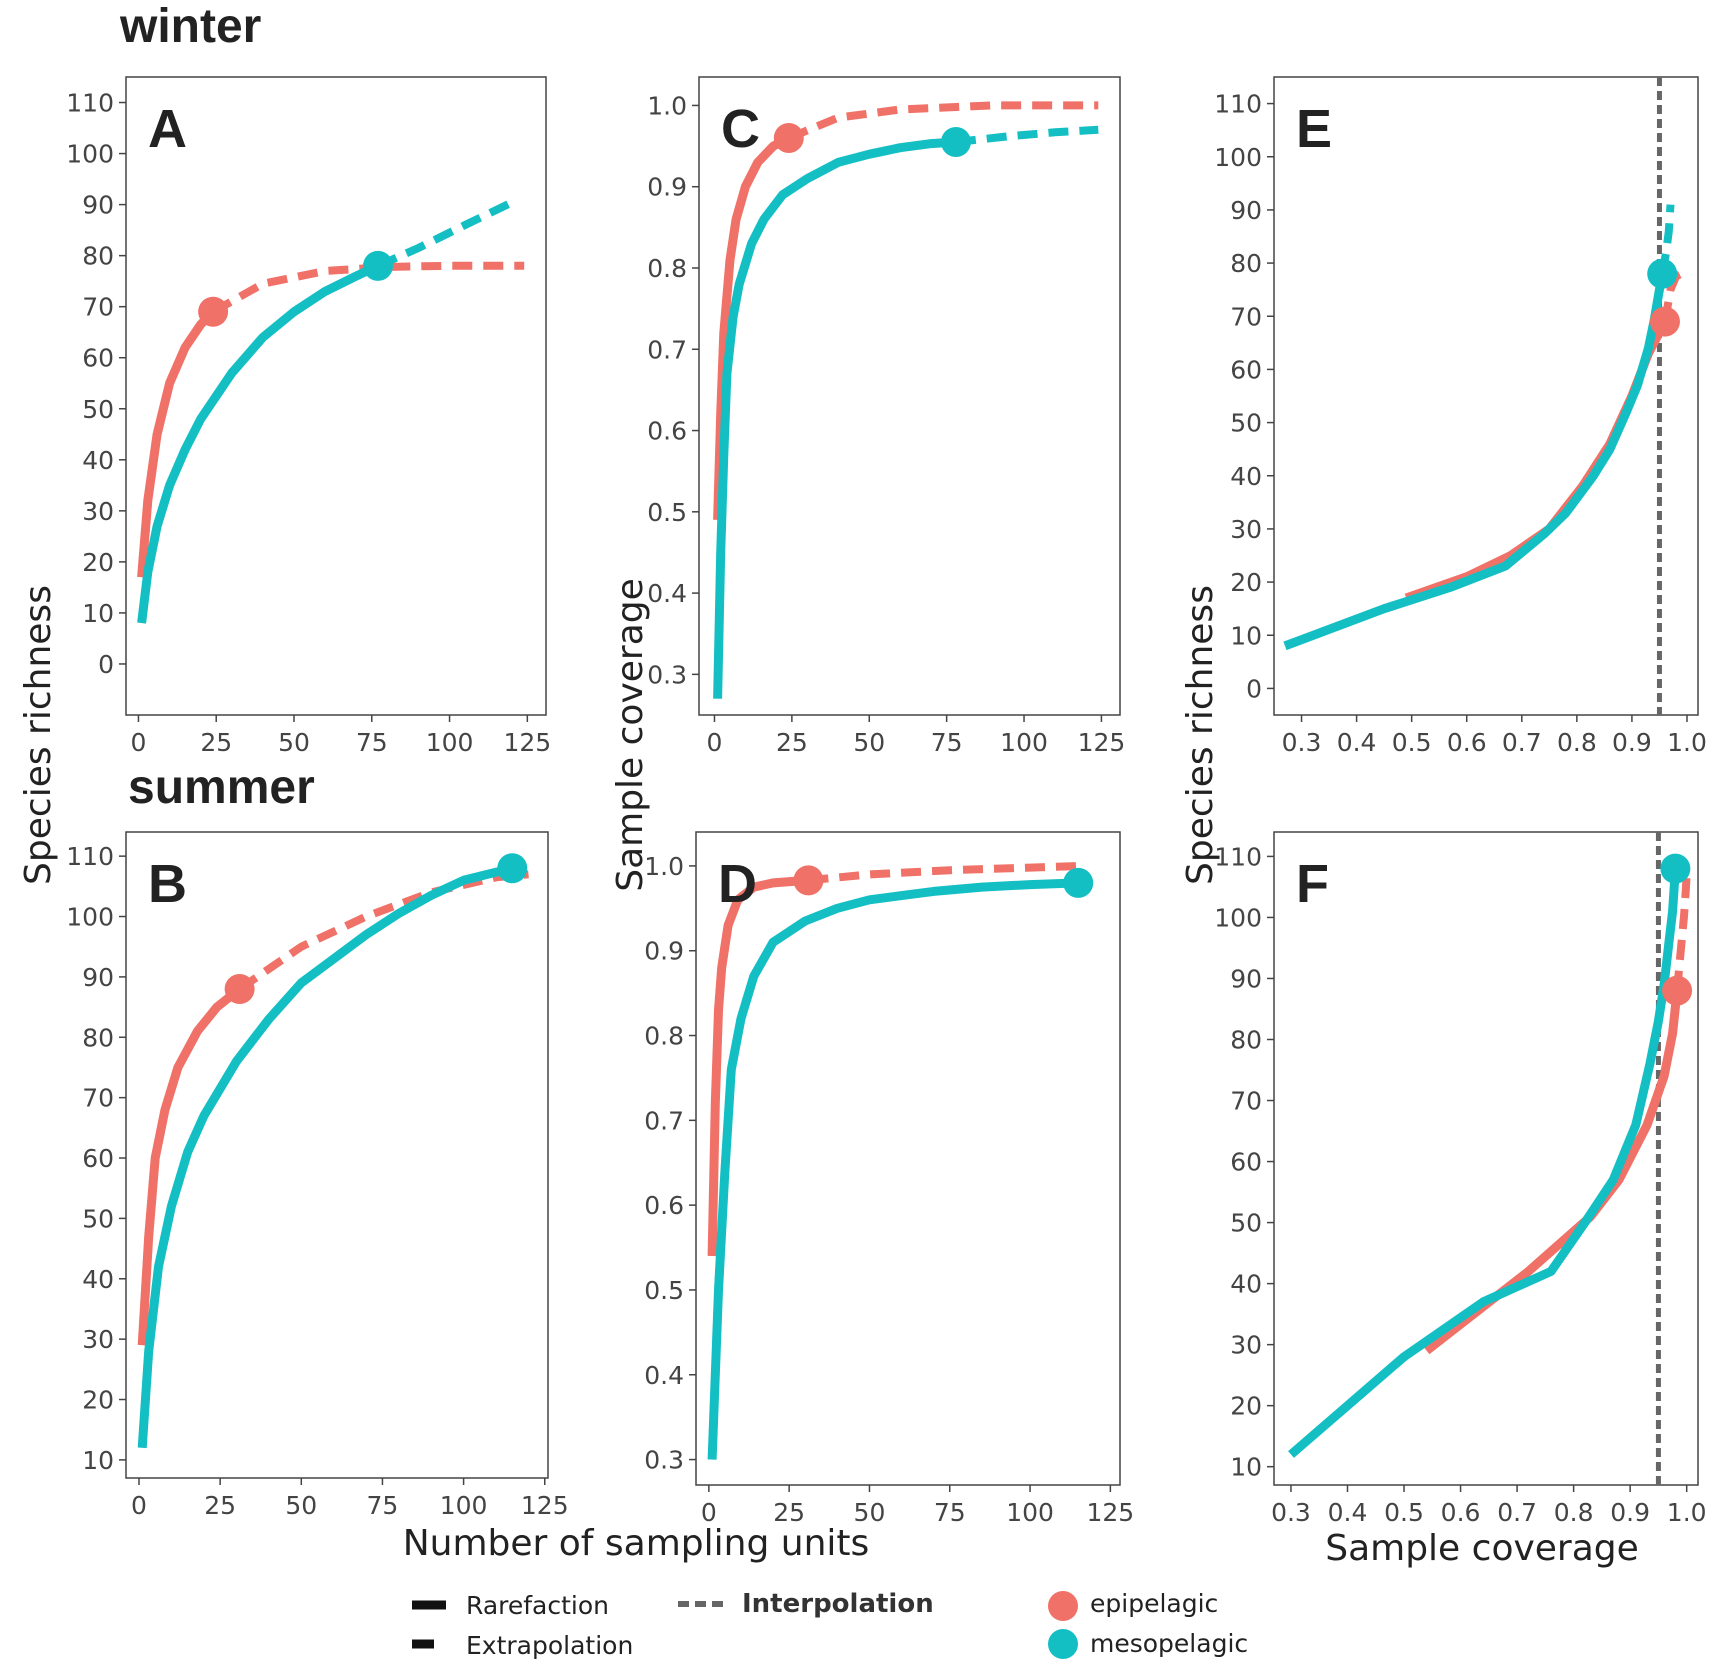 The height and width of the screenshot is (1668, 1713). I want to click on x-tick-label: 0.9, so click(1632, 742).